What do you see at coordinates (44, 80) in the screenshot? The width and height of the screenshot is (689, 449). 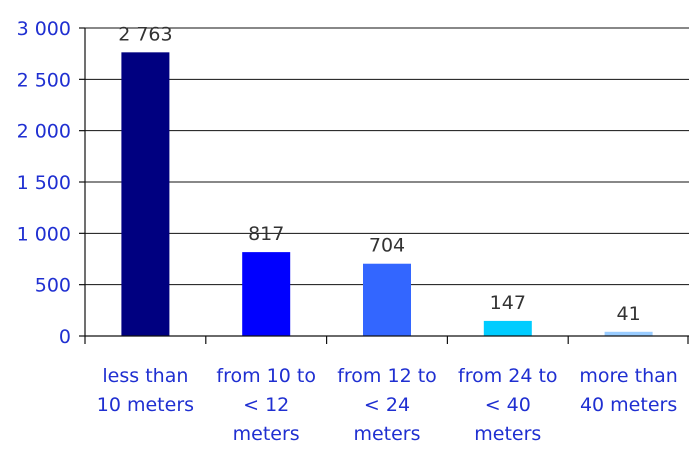 I see `y-tick-label: 2 500` at bounding box center [44, 80].